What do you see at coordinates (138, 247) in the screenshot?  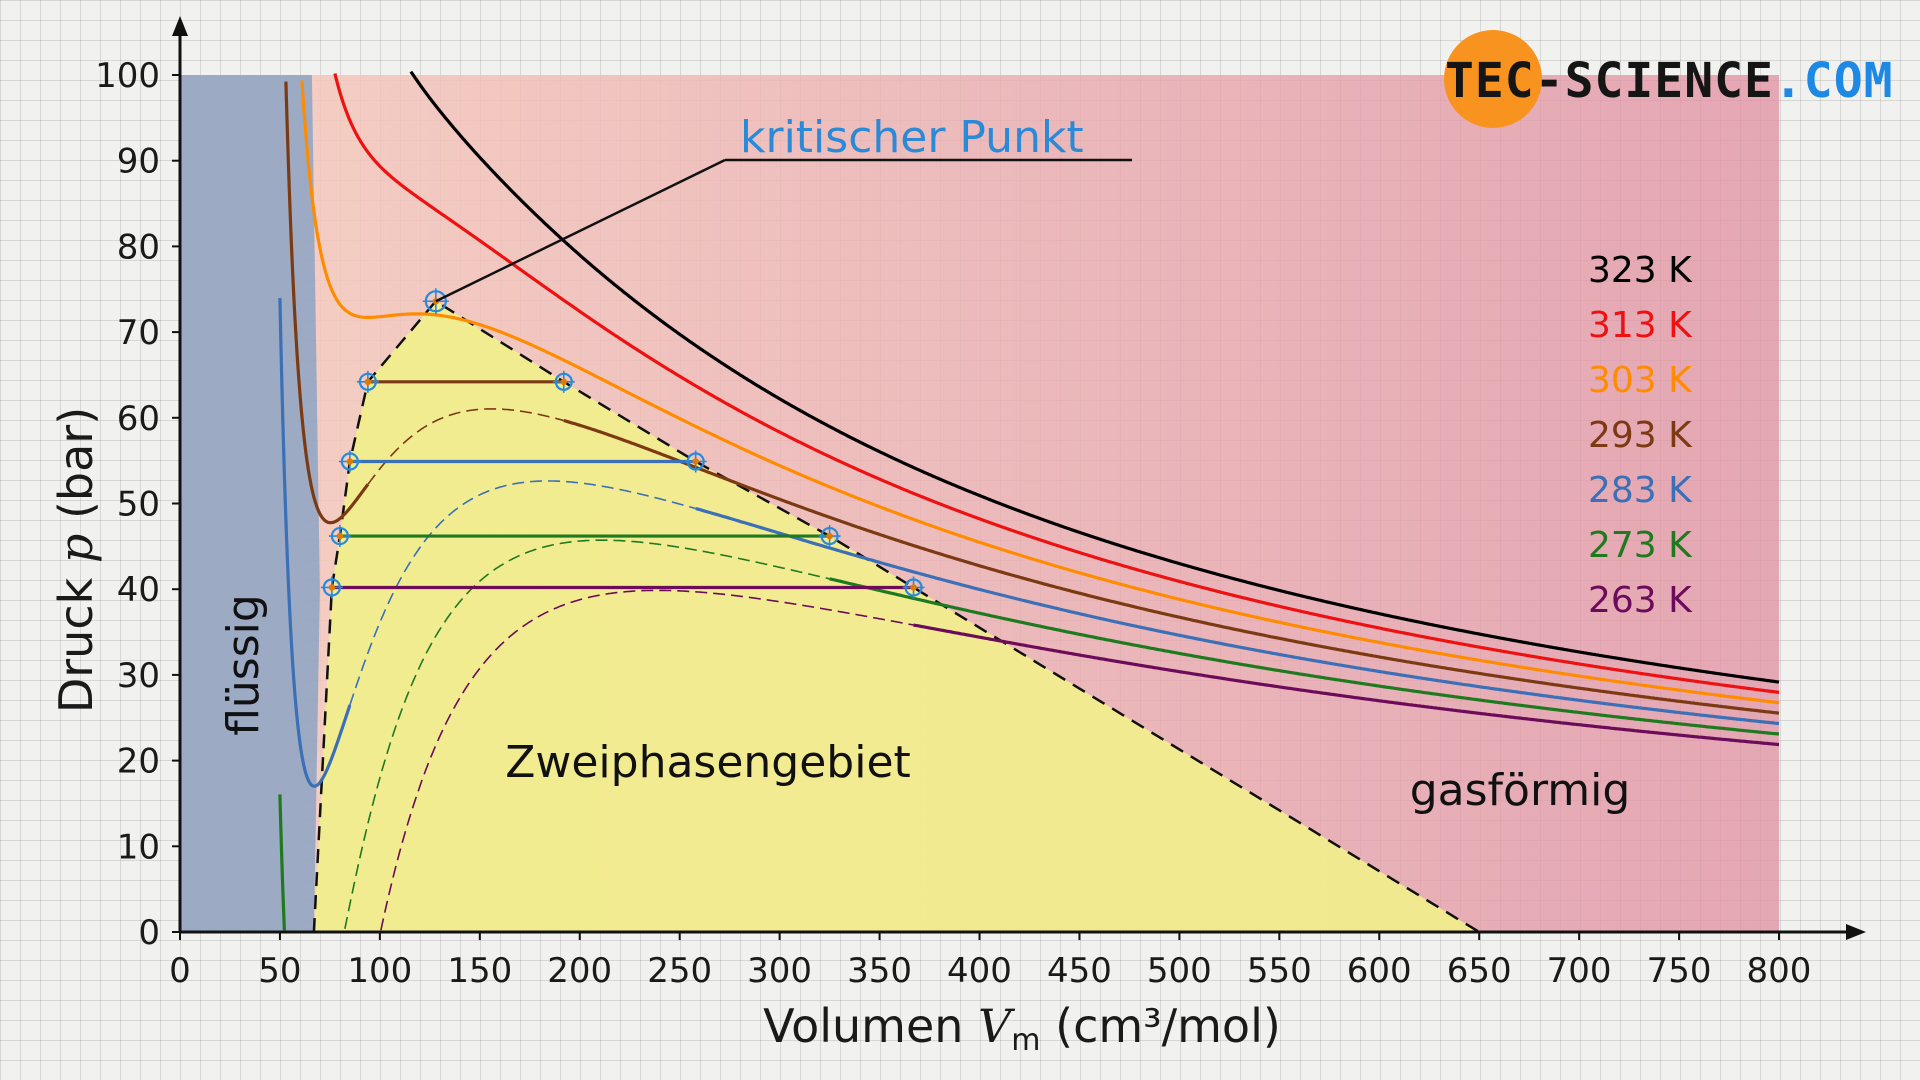 I see `y-tick-label-80: 80` at bounding box center [138, 247].